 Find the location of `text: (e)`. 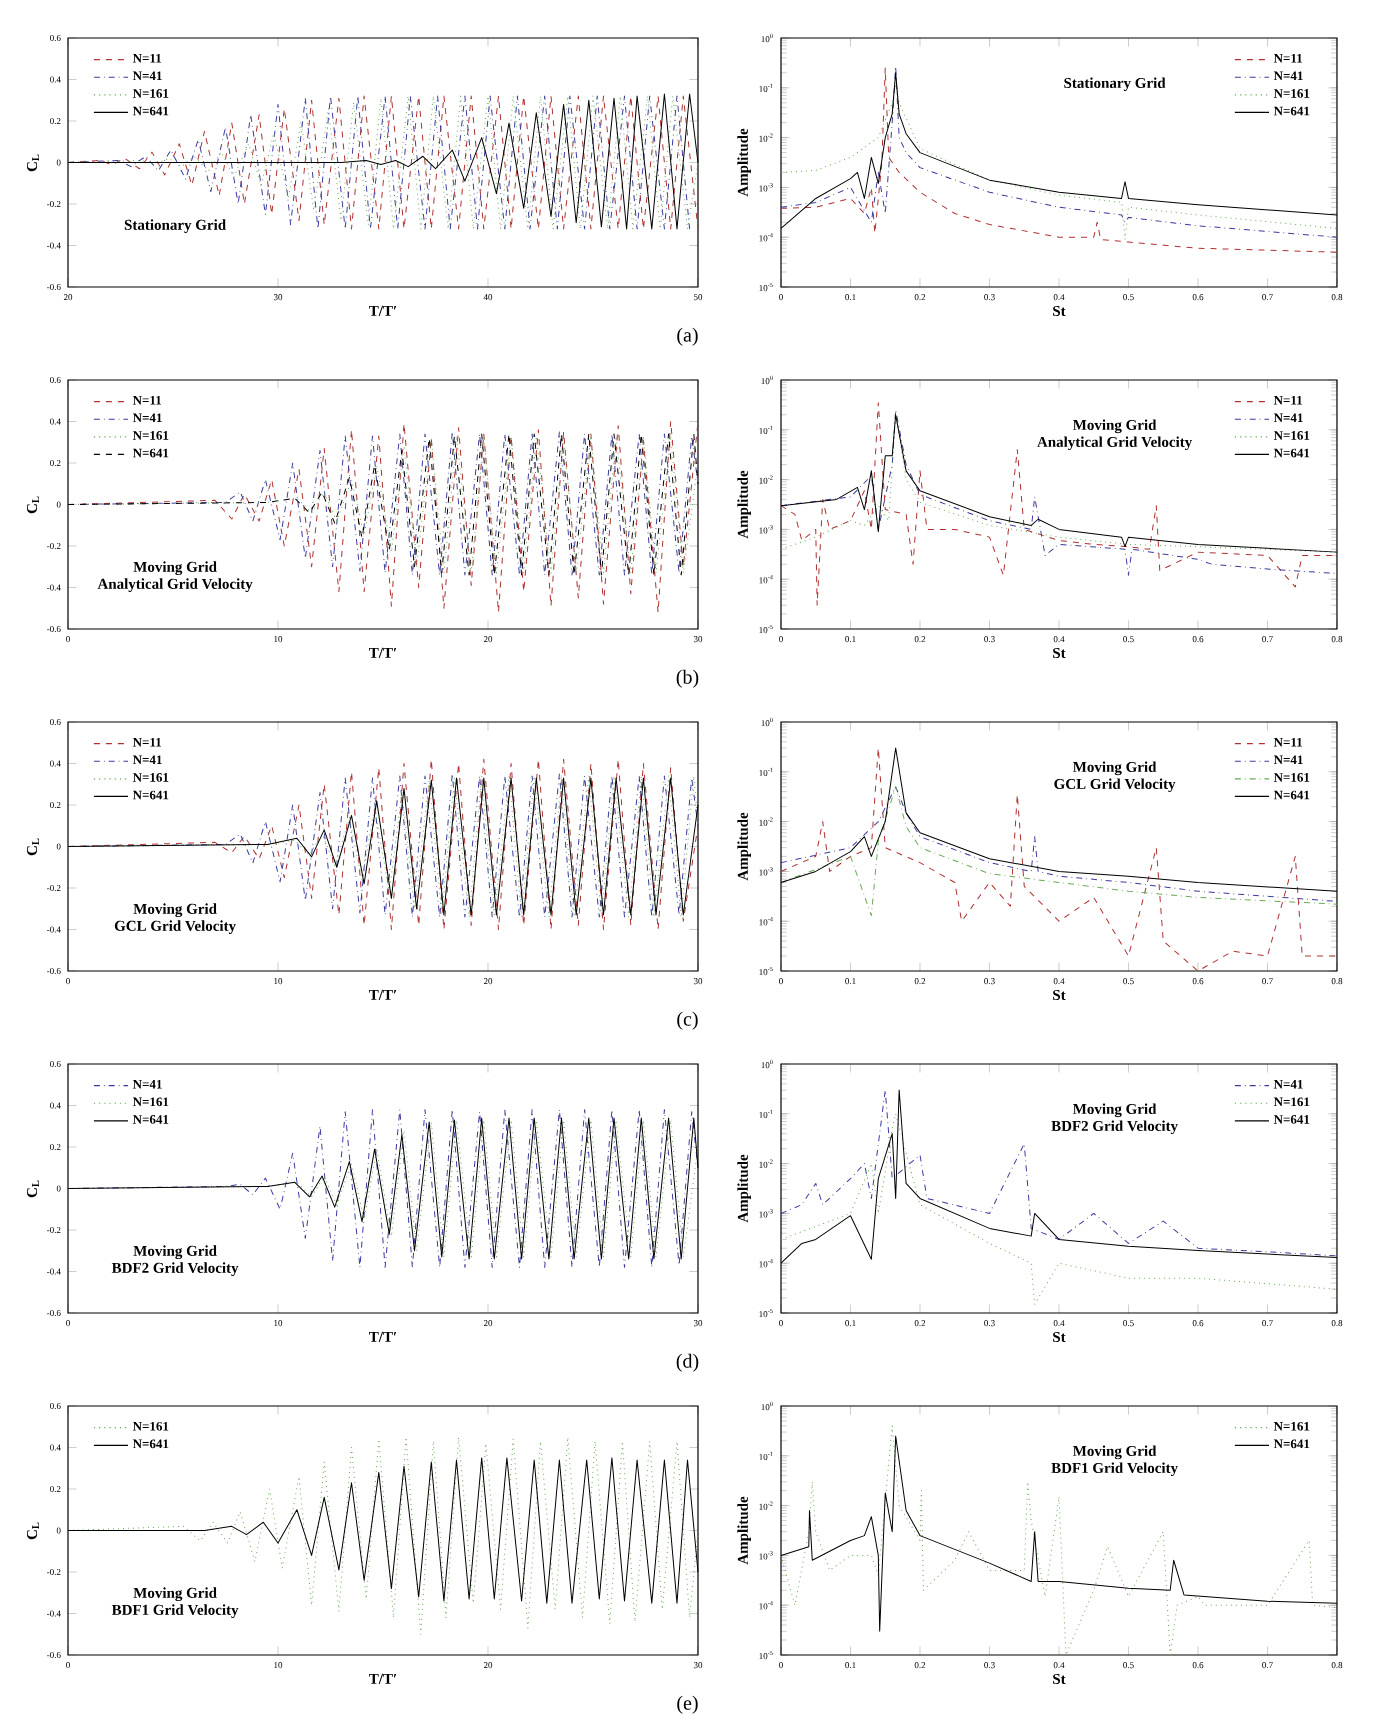

text: (e) is located at coordinates (687, 1704).